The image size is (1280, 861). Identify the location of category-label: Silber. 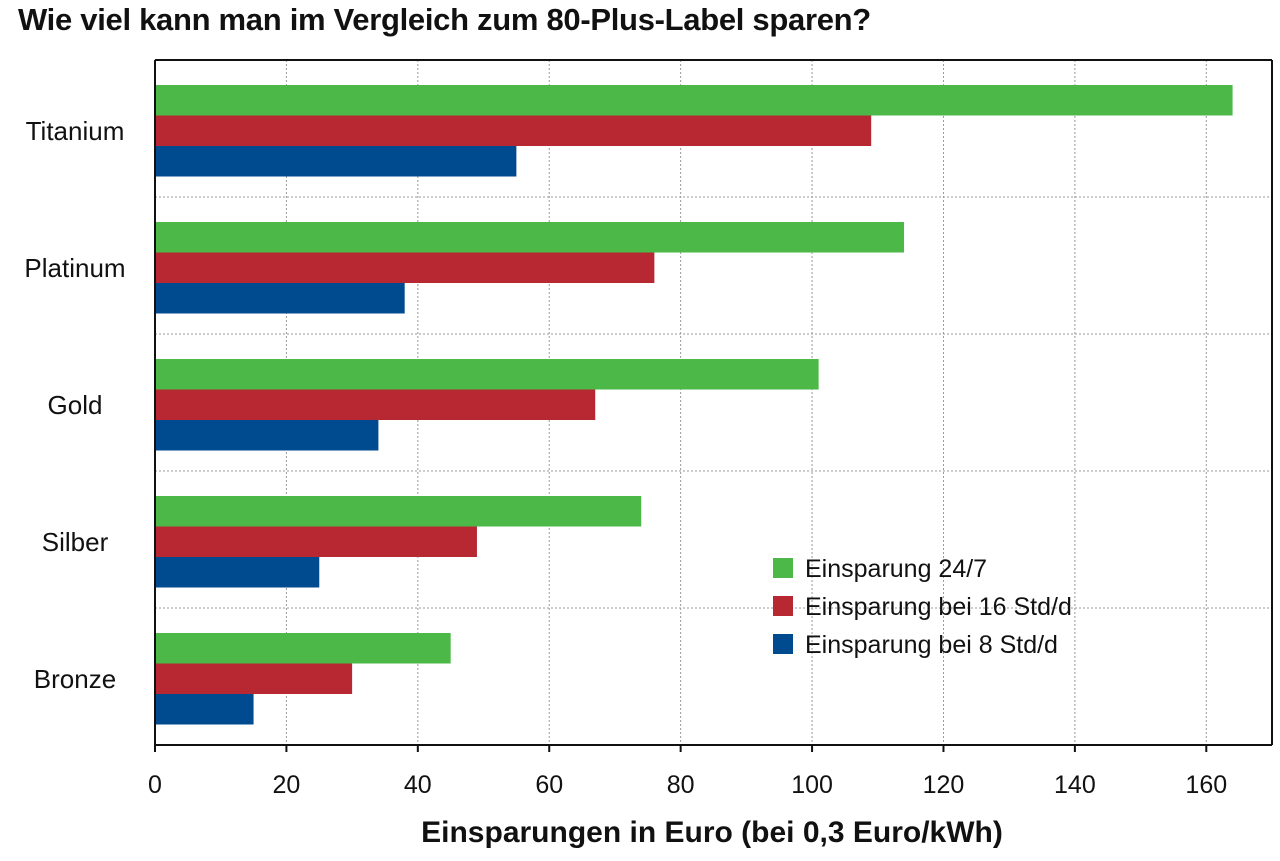
(75, 542).